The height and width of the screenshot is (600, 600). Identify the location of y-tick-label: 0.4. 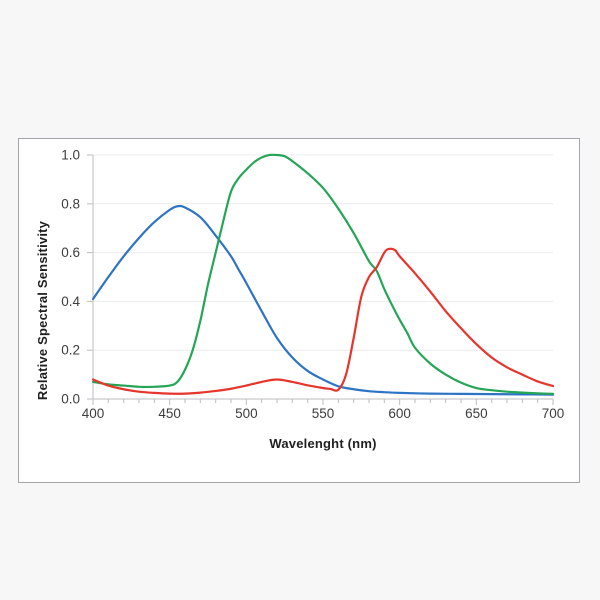
(70, 301).